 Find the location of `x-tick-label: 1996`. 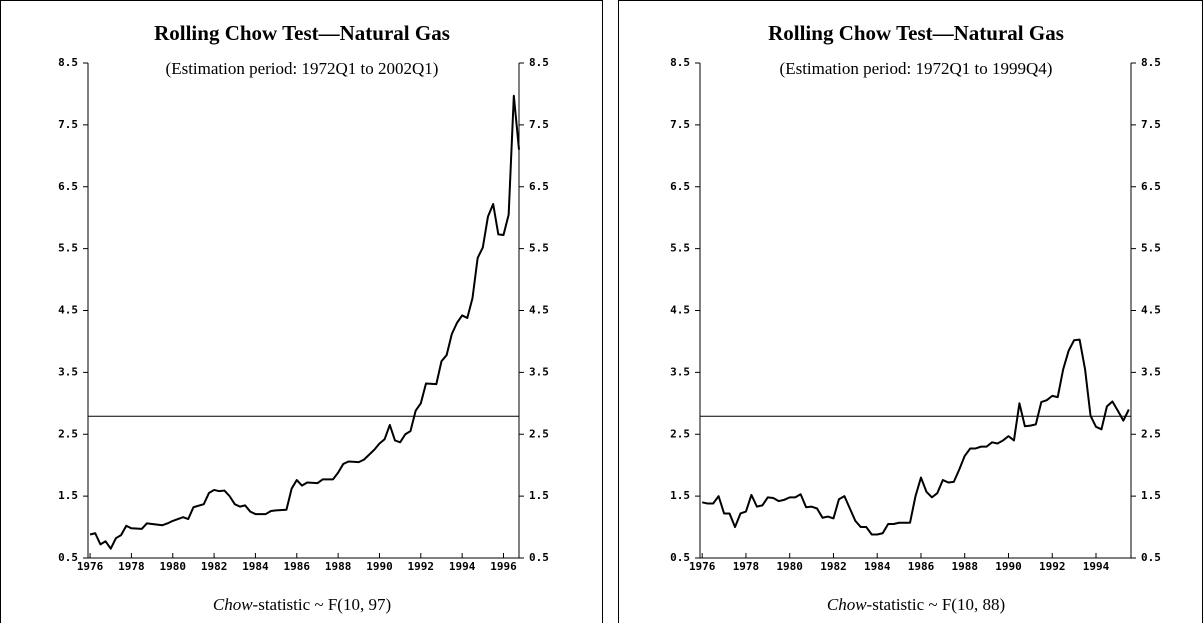

x-tick-label: 1996 is located at coordinates (503, 566).